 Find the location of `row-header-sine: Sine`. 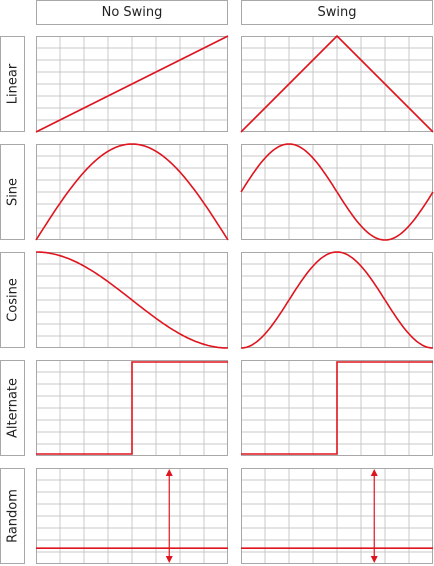

row-header-sine: Sine is located at coordinates (12, 192).